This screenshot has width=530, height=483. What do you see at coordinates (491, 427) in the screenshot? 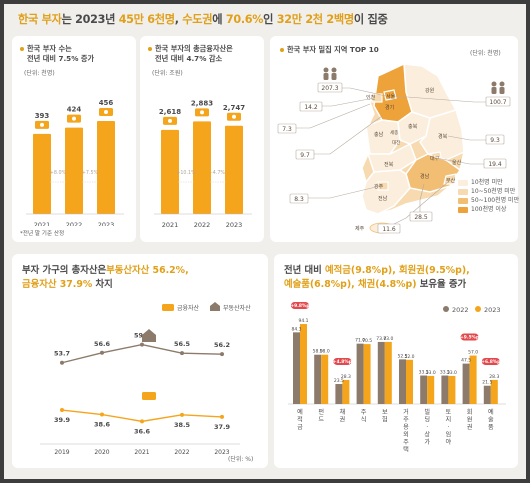
I see `category-label-char: 품` at bounding box center [491, 427].